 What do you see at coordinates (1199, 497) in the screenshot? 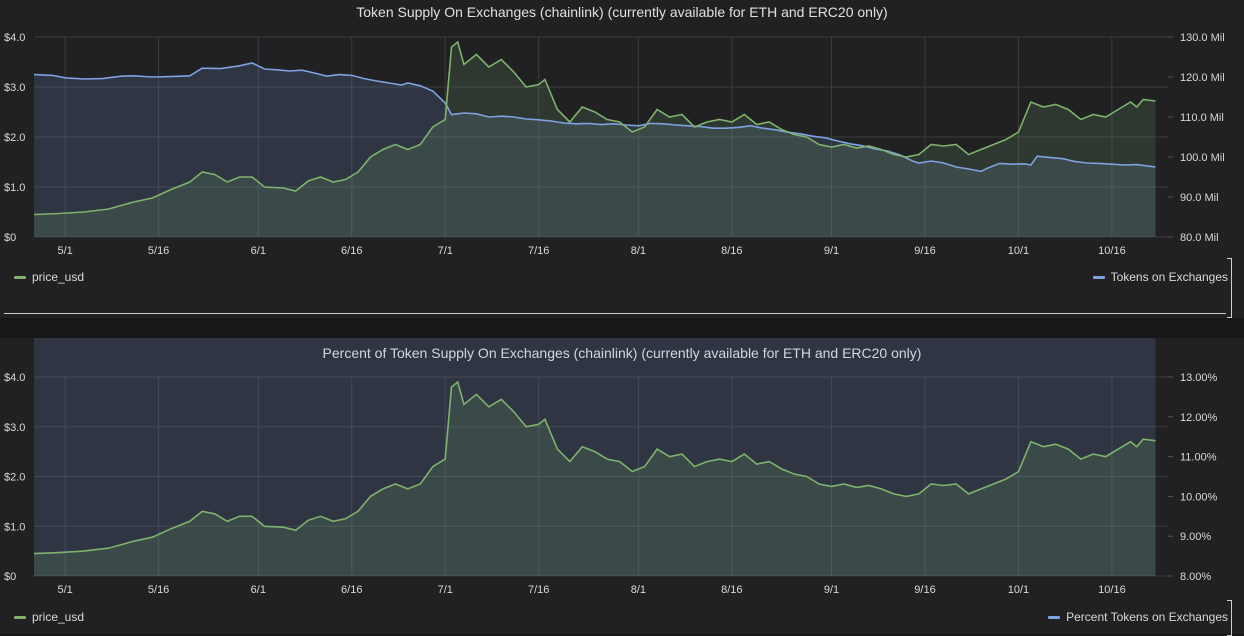
I see `y-tick-right: 10.00%` at bounding box center [1199, 497].